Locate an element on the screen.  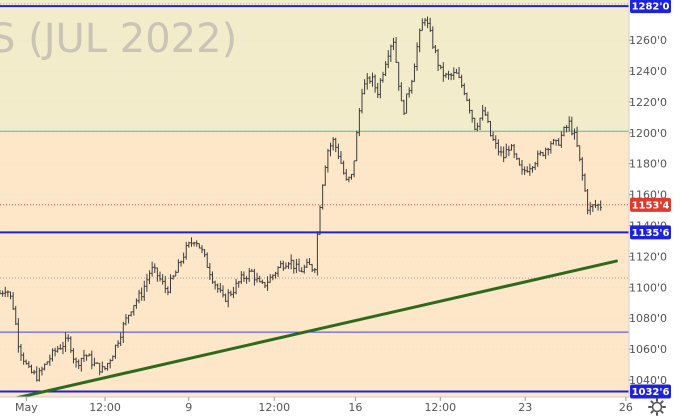
chart-watermark: S (JUL 2022) is located at coordinates (118, 39).